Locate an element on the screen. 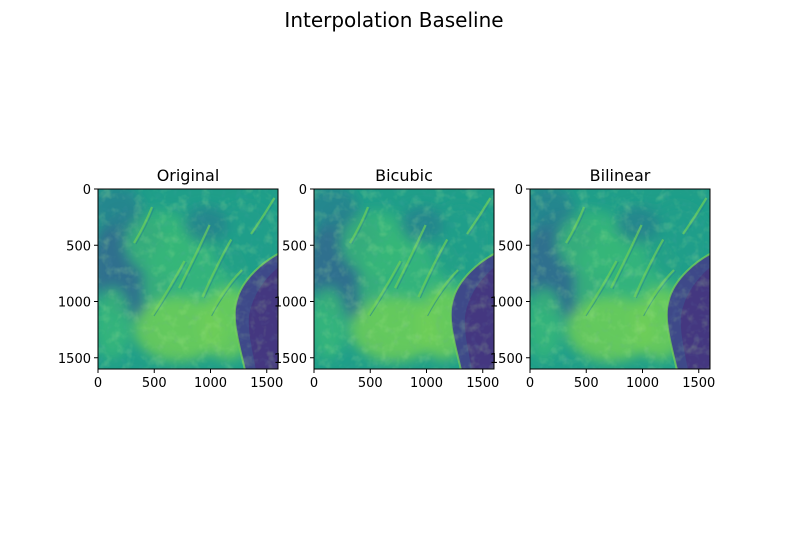 This screenshot has width=789, height=552. subplot-title: Bicubic is located at coordinates (404, 175).